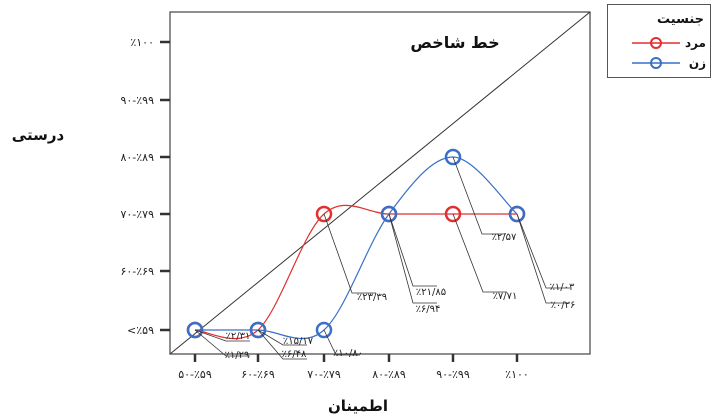  What do you see at coordinates (137, 214) in the screenshot?
I see `y-tick-label: ۷۰-٪۷۹` at bounding box center [137, 214].